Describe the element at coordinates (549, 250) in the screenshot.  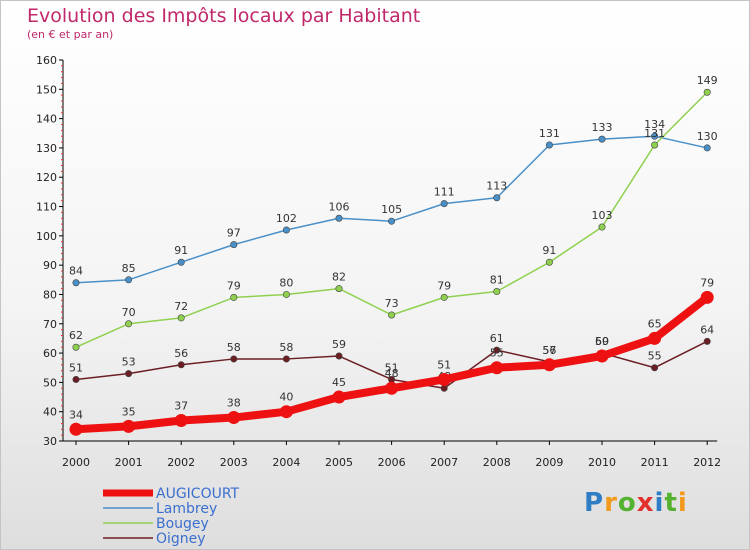
I see `data-label-bougey: 91` at that location.